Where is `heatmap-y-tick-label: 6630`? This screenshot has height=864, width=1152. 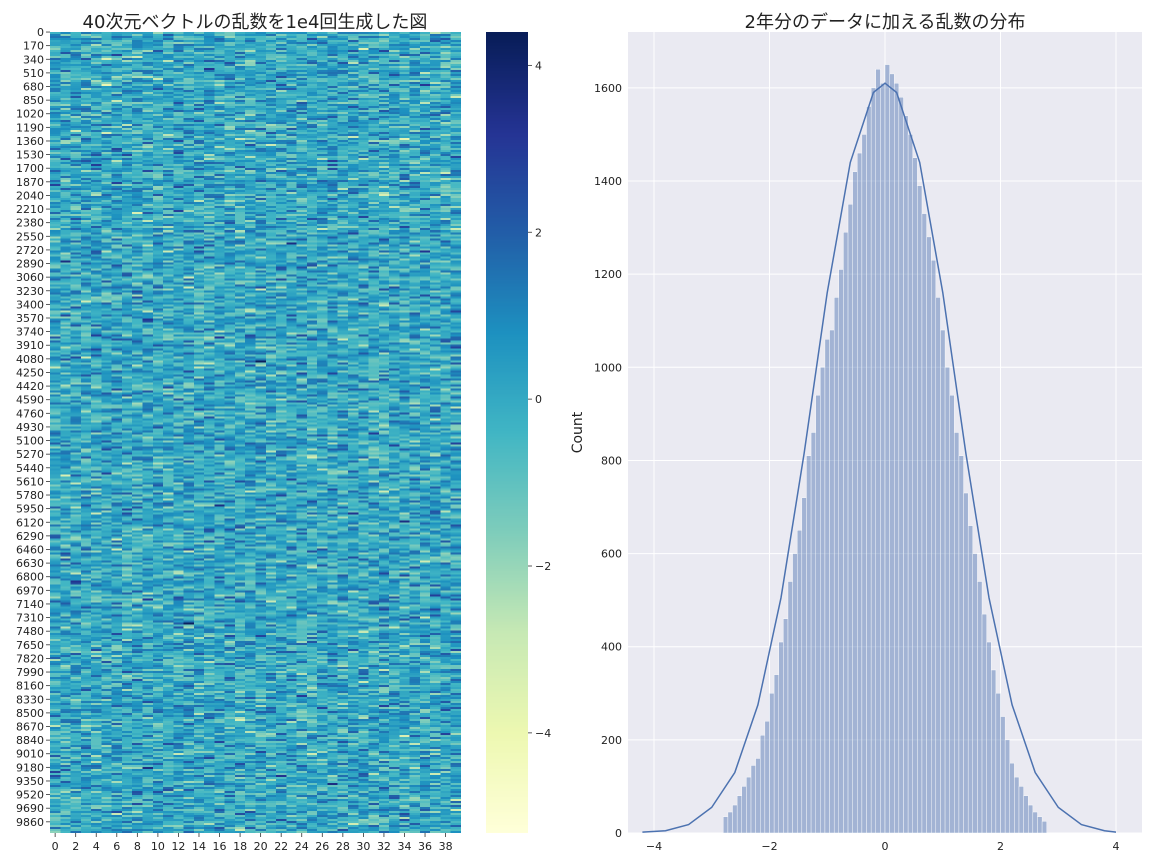 heatmap-y-tick-label: 6630 is located at coordinates (30, 563).